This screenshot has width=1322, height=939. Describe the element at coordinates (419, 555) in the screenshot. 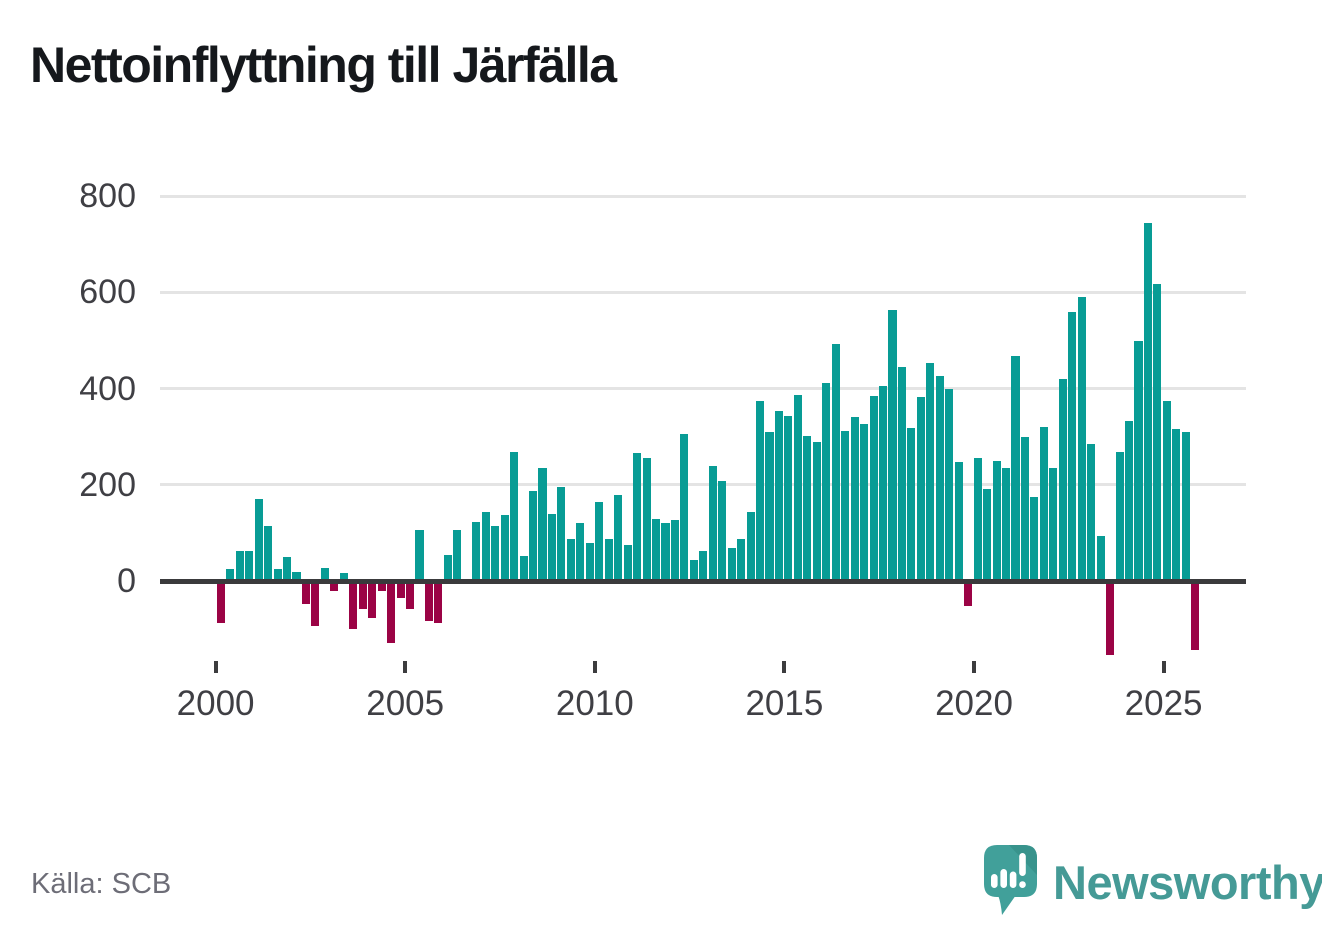

I see `chart-bar-2005-Q2` at that location.